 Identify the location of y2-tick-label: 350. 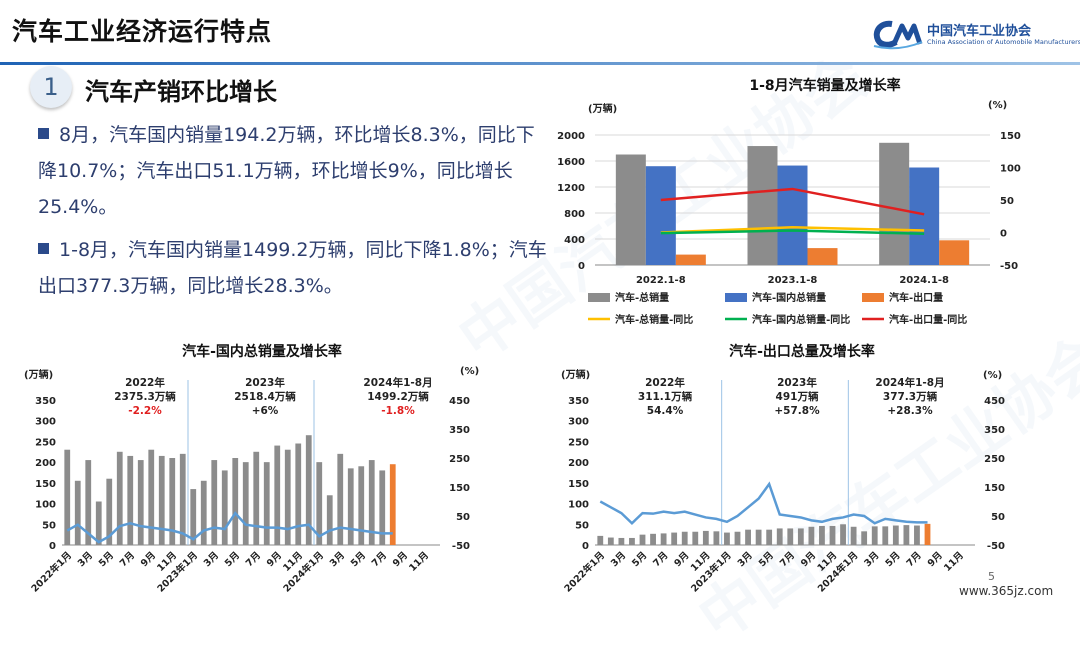
(459, 430).